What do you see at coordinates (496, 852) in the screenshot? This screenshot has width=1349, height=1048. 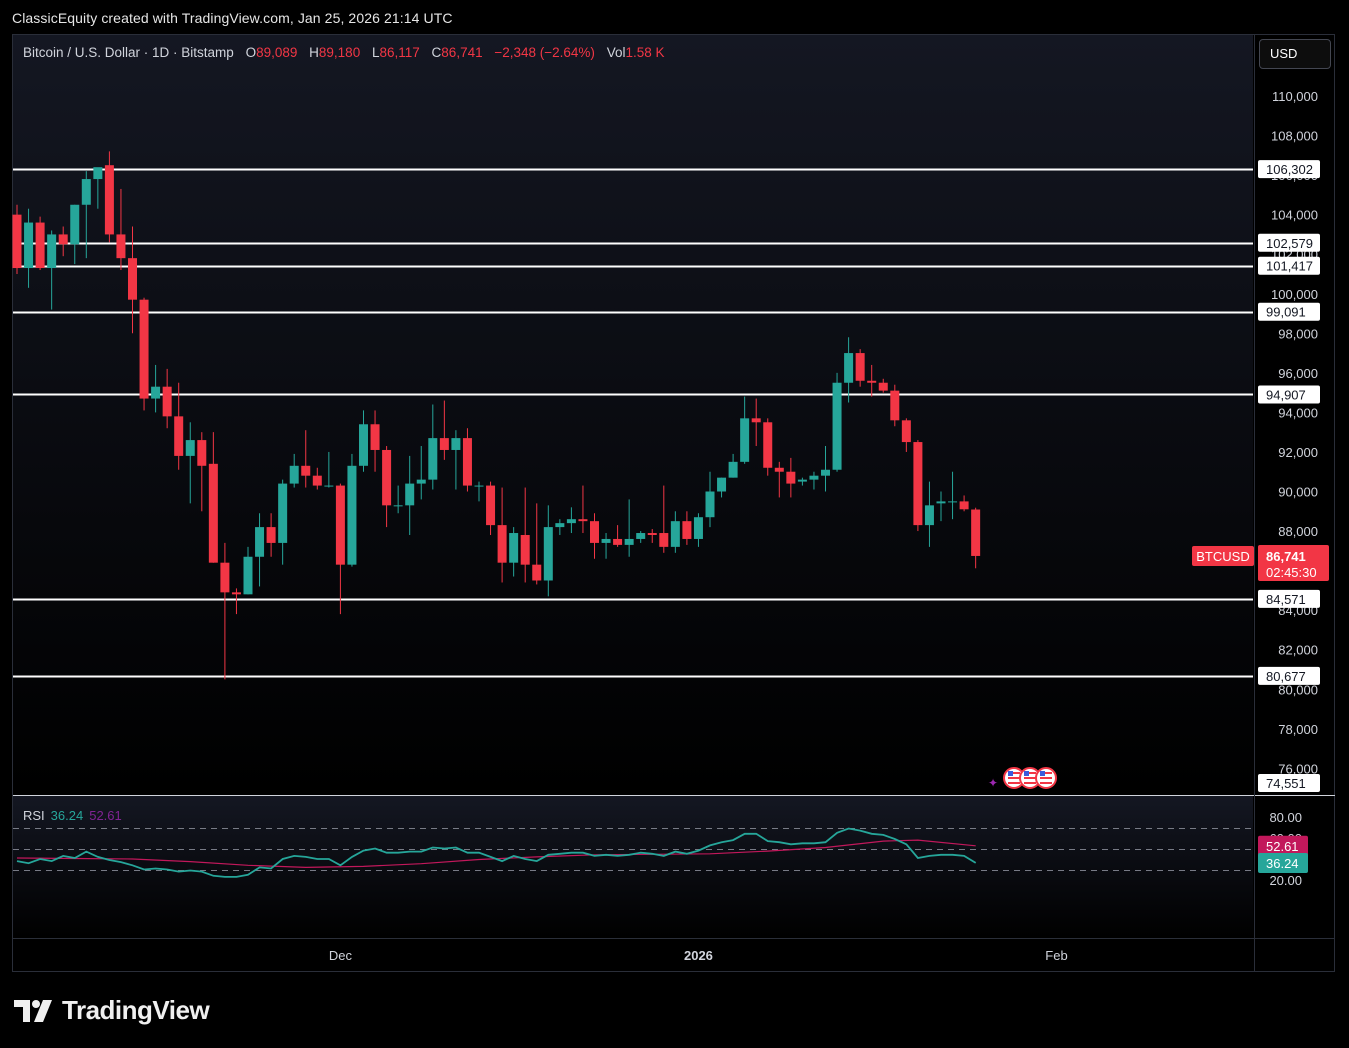 I see `rsi-line` at bounding box center [496, 852].